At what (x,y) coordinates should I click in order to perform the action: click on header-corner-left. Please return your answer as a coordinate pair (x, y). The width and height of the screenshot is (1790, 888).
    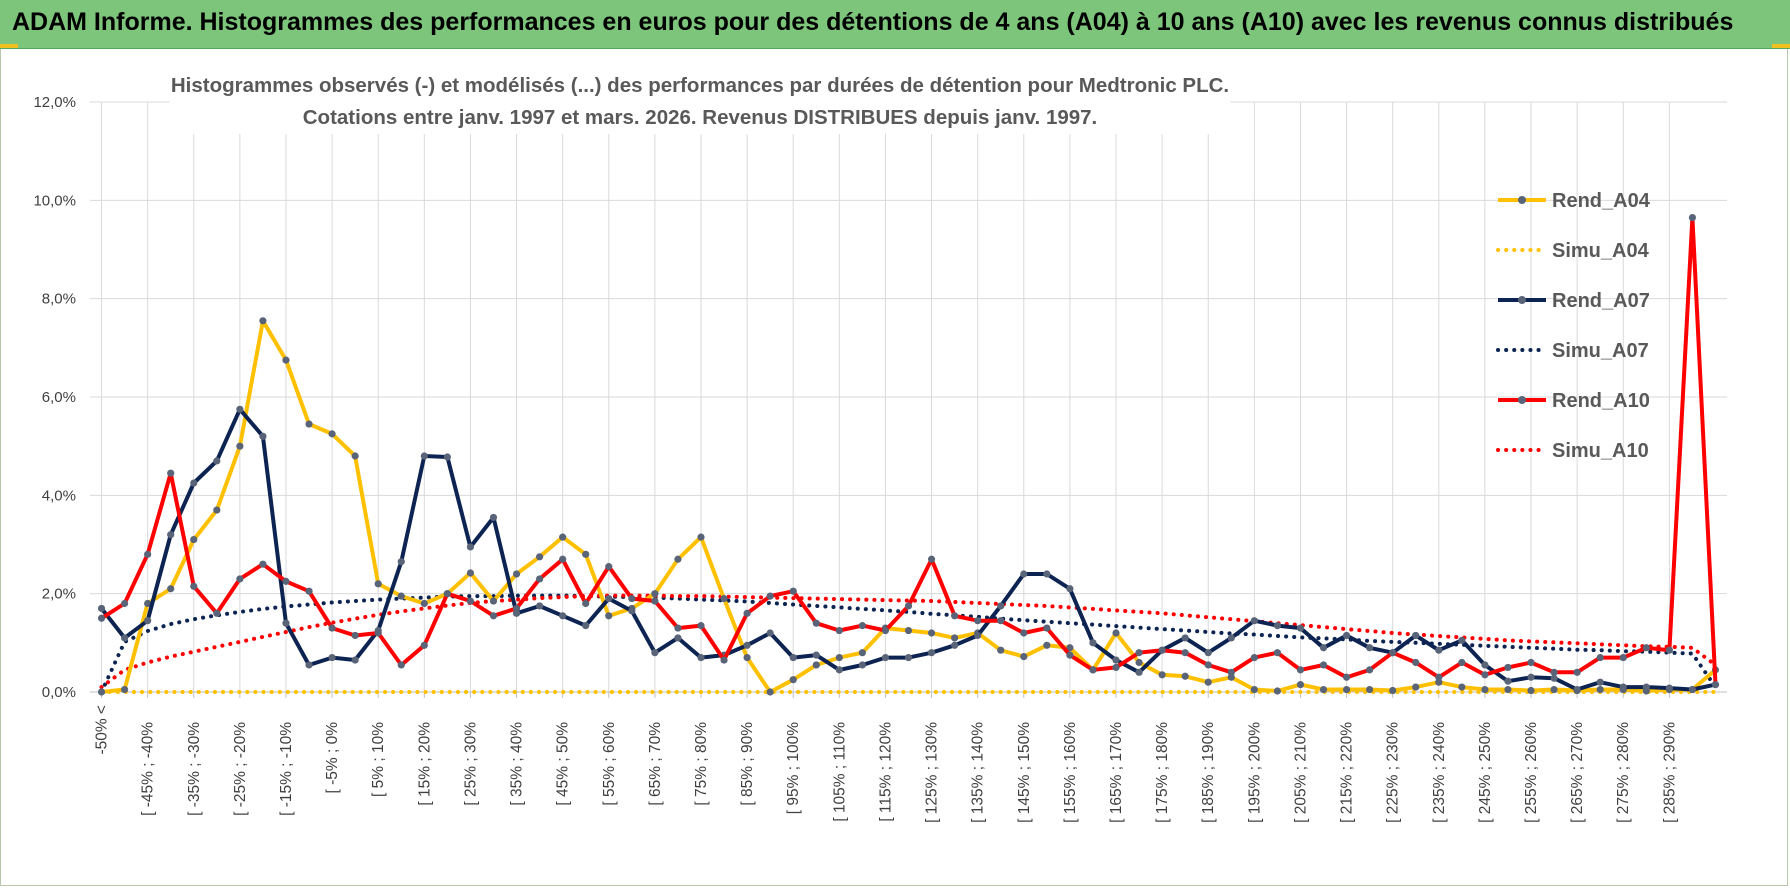
    Looking at the image, I should click on (9, 46).